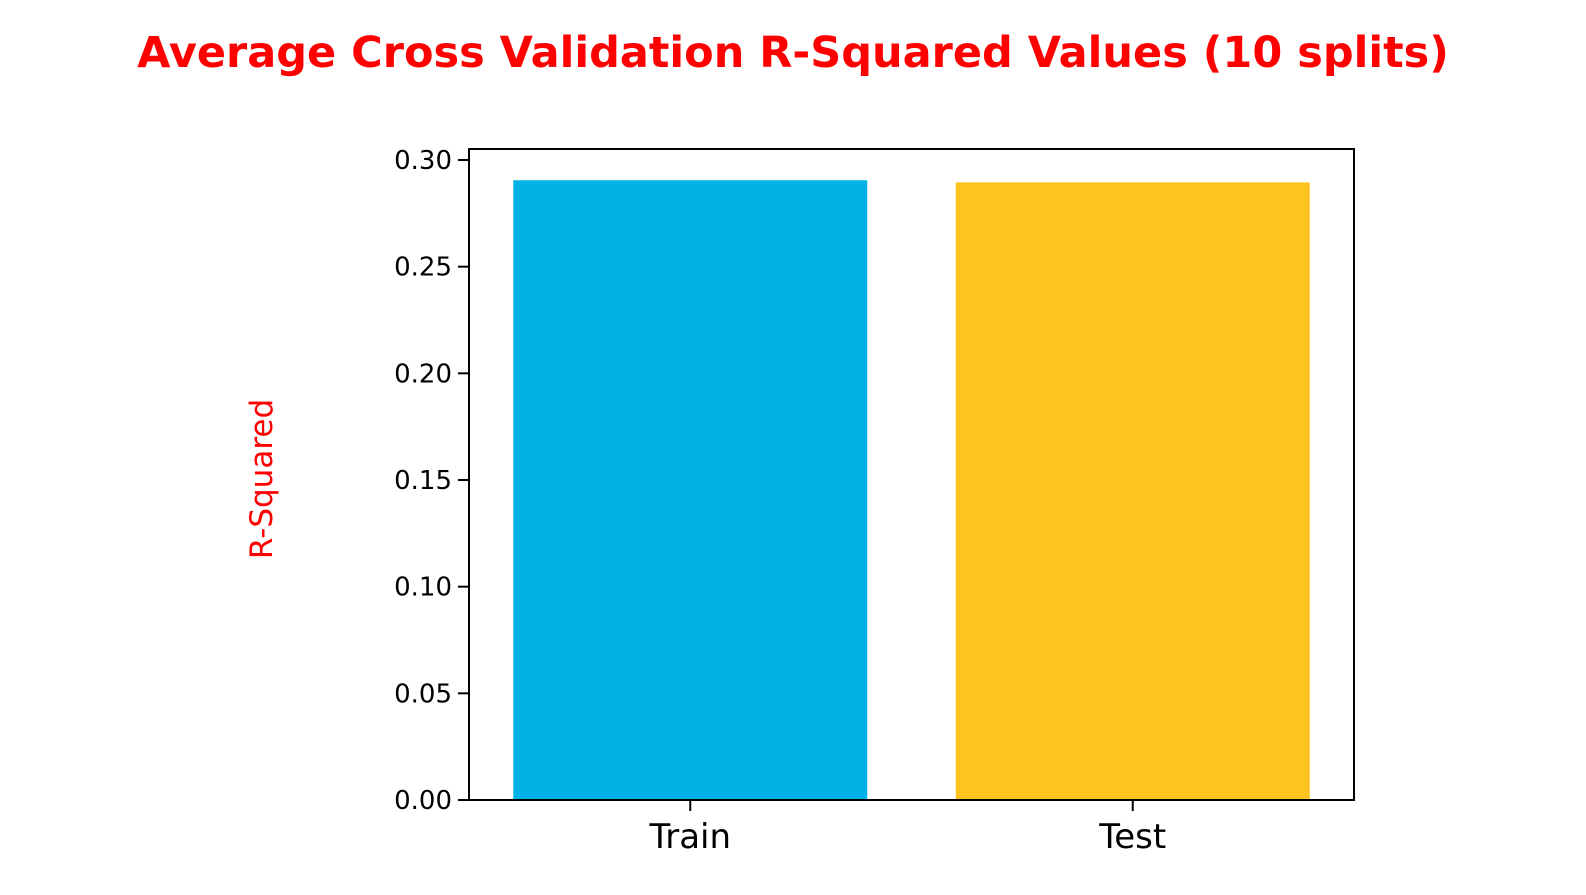 The width and height of the screenshot is (1586, 895). What do you see at coordinates (262, 479) in the screenshot?
I see `y-axis-label: R-Squared` at bounding box center [262, 479].